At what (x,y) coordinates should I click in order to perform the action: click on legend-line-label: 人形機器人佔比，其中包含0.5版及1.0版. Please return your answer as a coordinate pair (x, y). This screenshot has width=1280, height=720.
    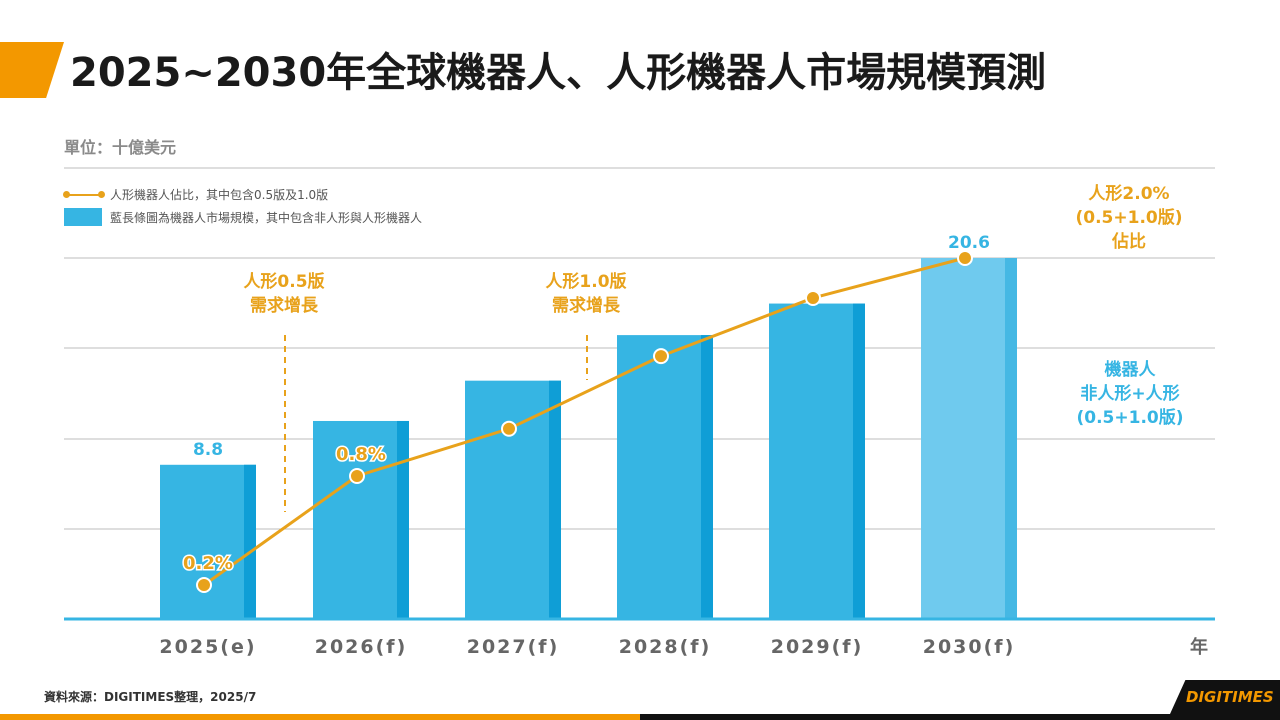
    Looking at the image, I should click on (219, 195).